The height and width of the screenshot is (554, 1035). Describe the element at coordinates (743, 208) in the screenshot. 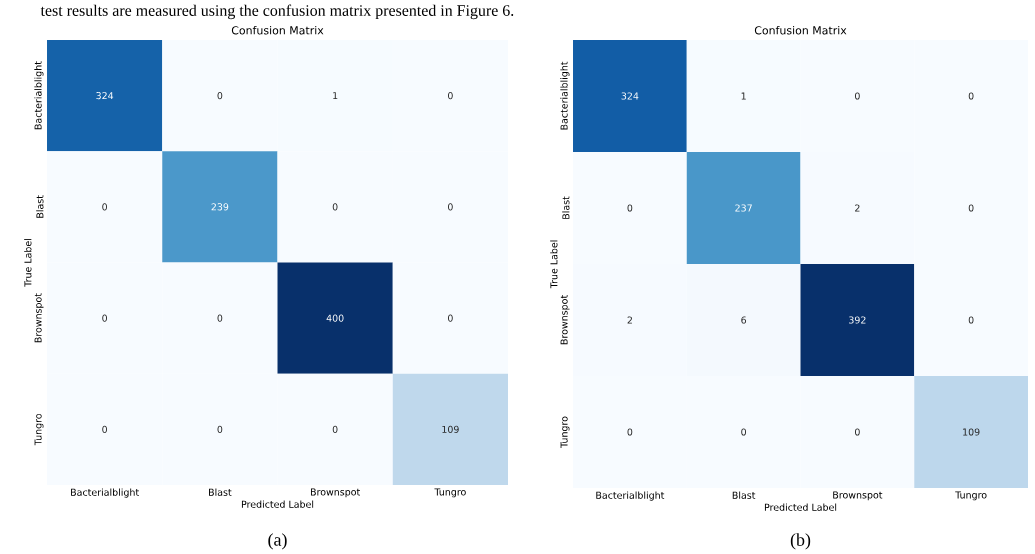

I see `data-label: 237` at that location.